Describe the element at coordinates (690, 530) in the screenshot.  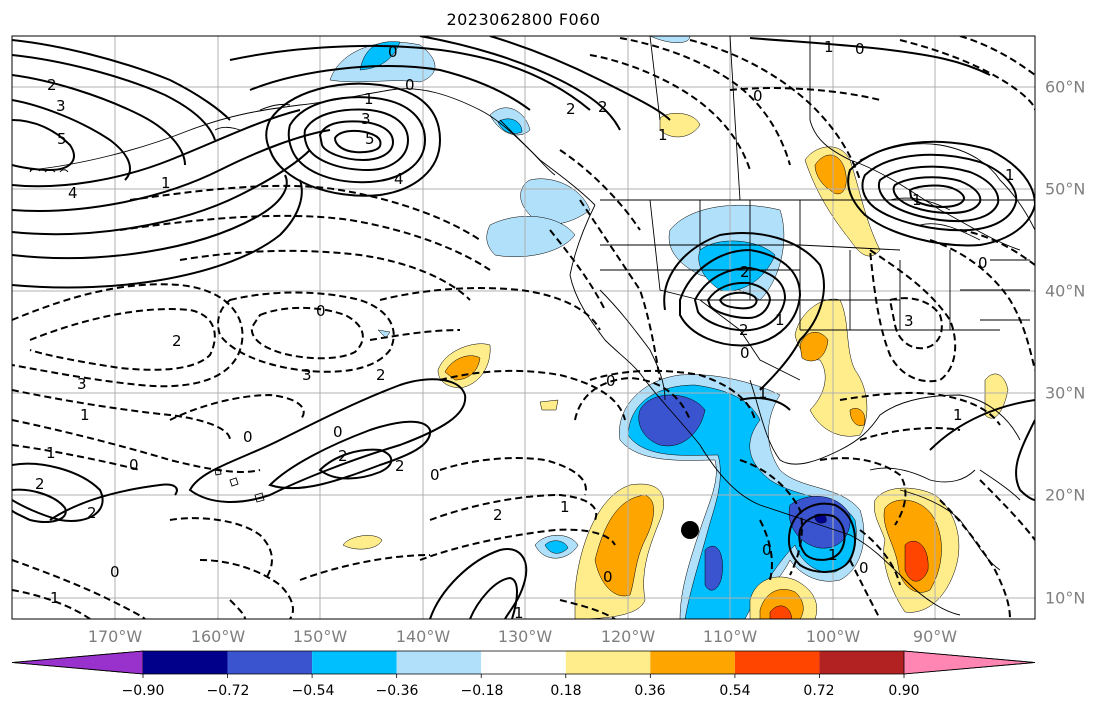
I see `position-marker` at that location.